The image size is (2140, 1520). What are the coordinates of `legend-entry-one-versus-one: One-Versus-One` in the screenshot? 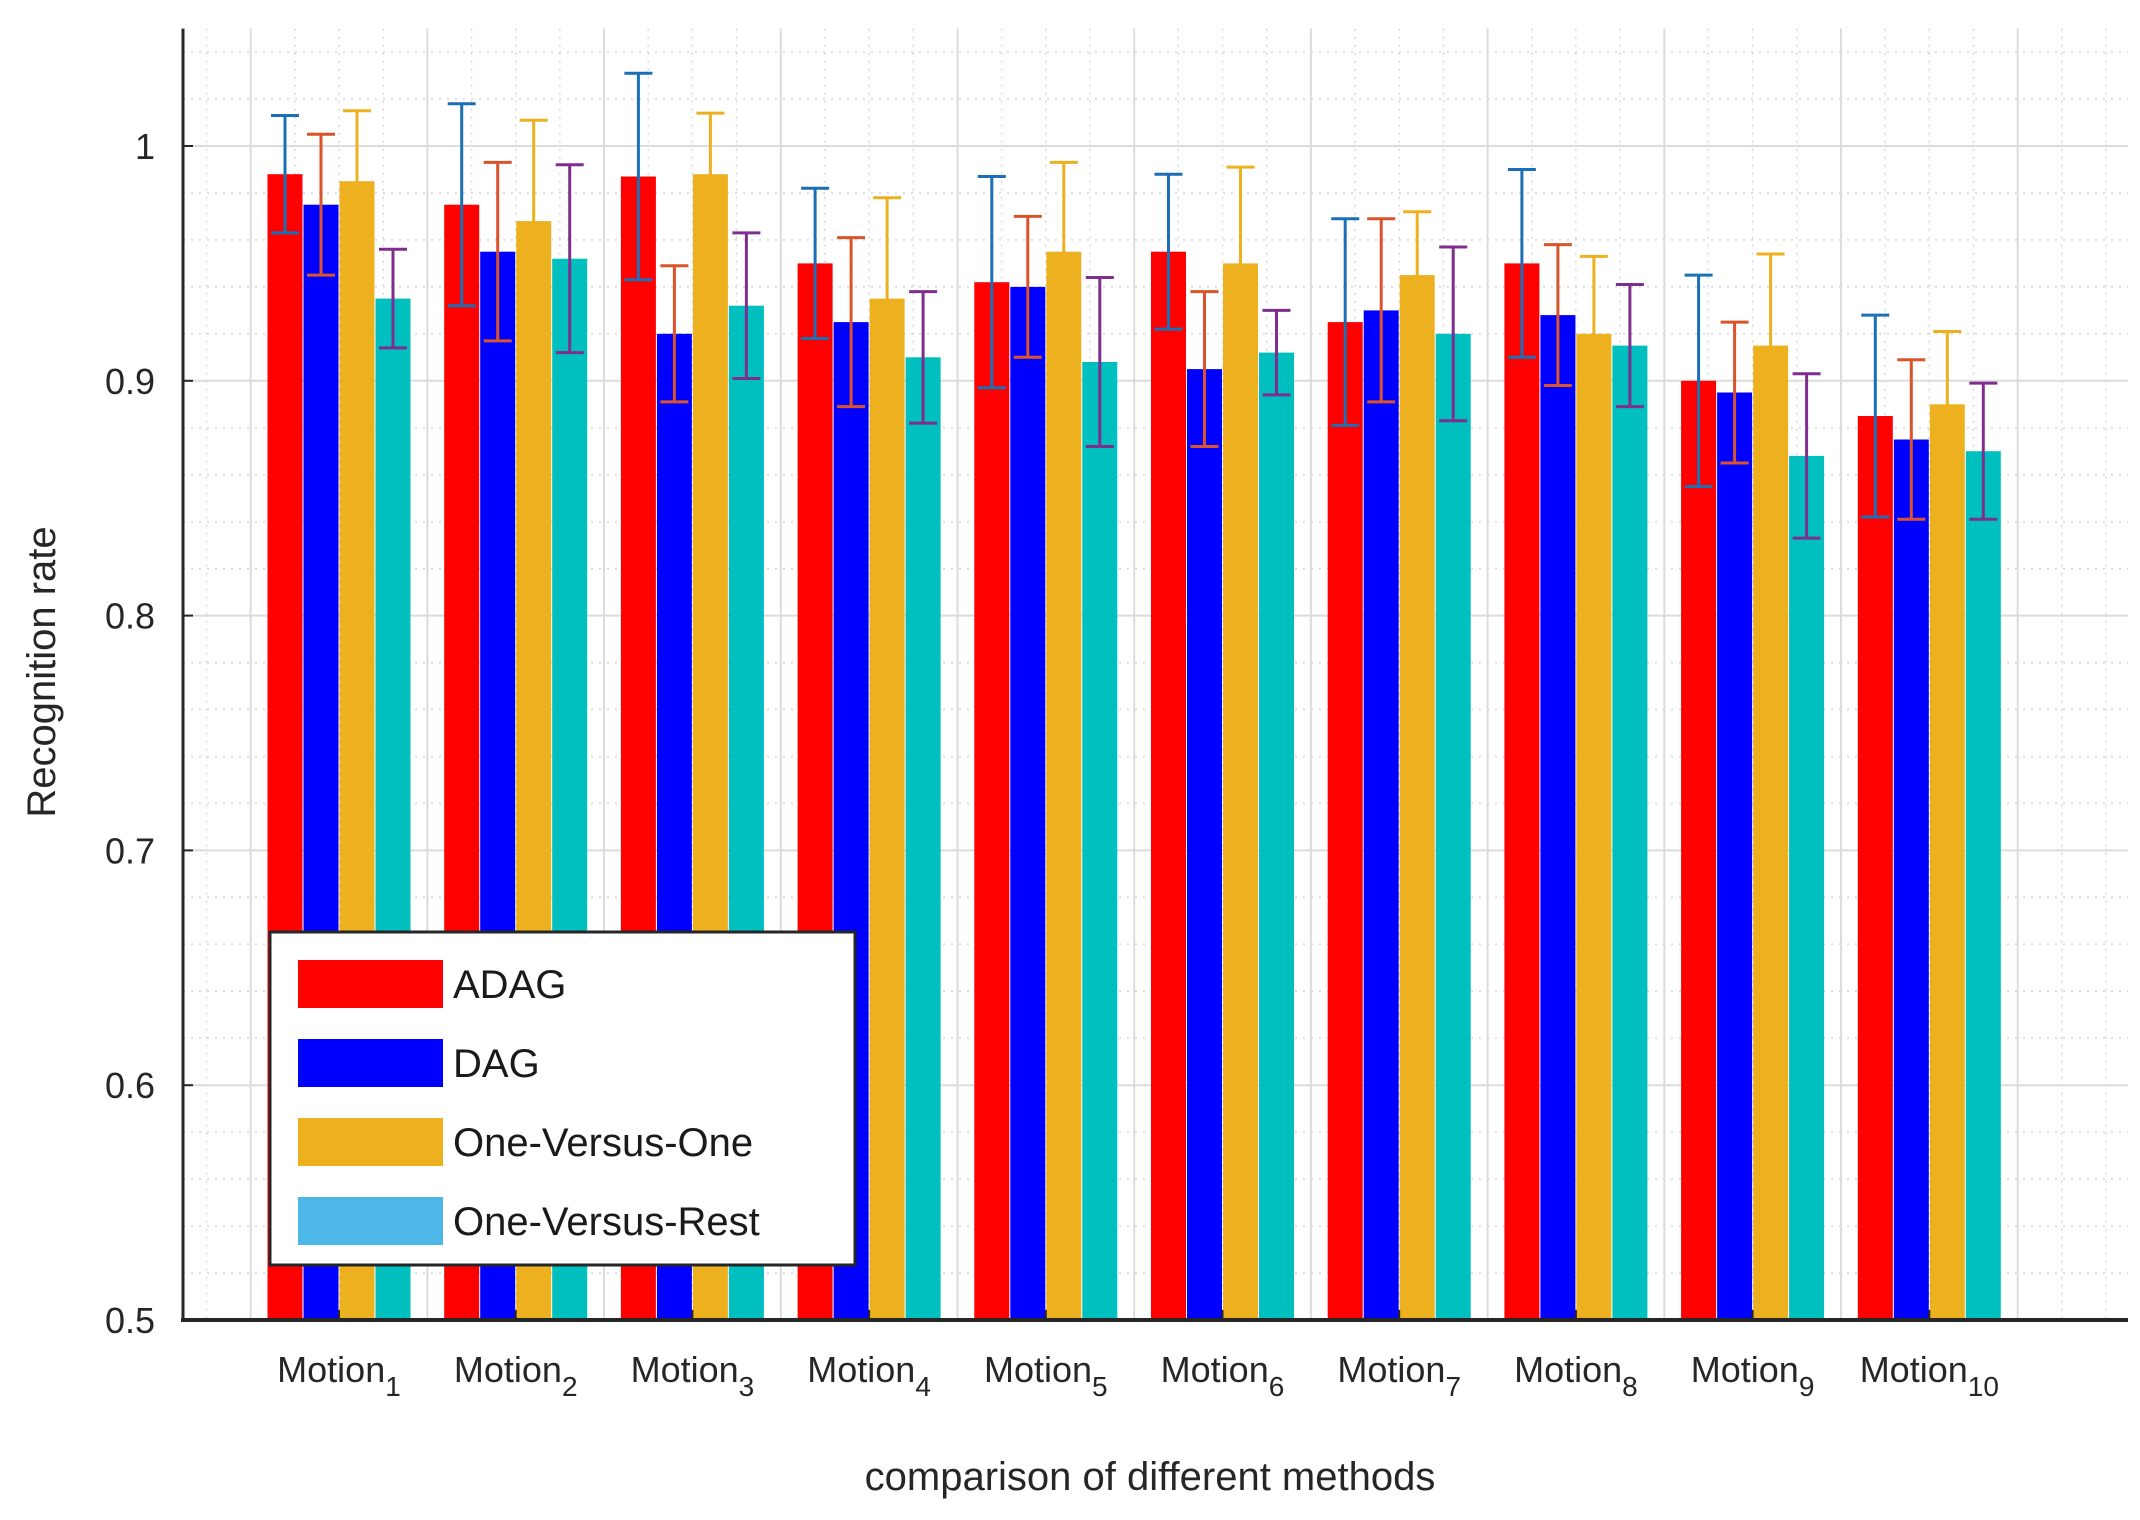 It's located at (525, 1142).